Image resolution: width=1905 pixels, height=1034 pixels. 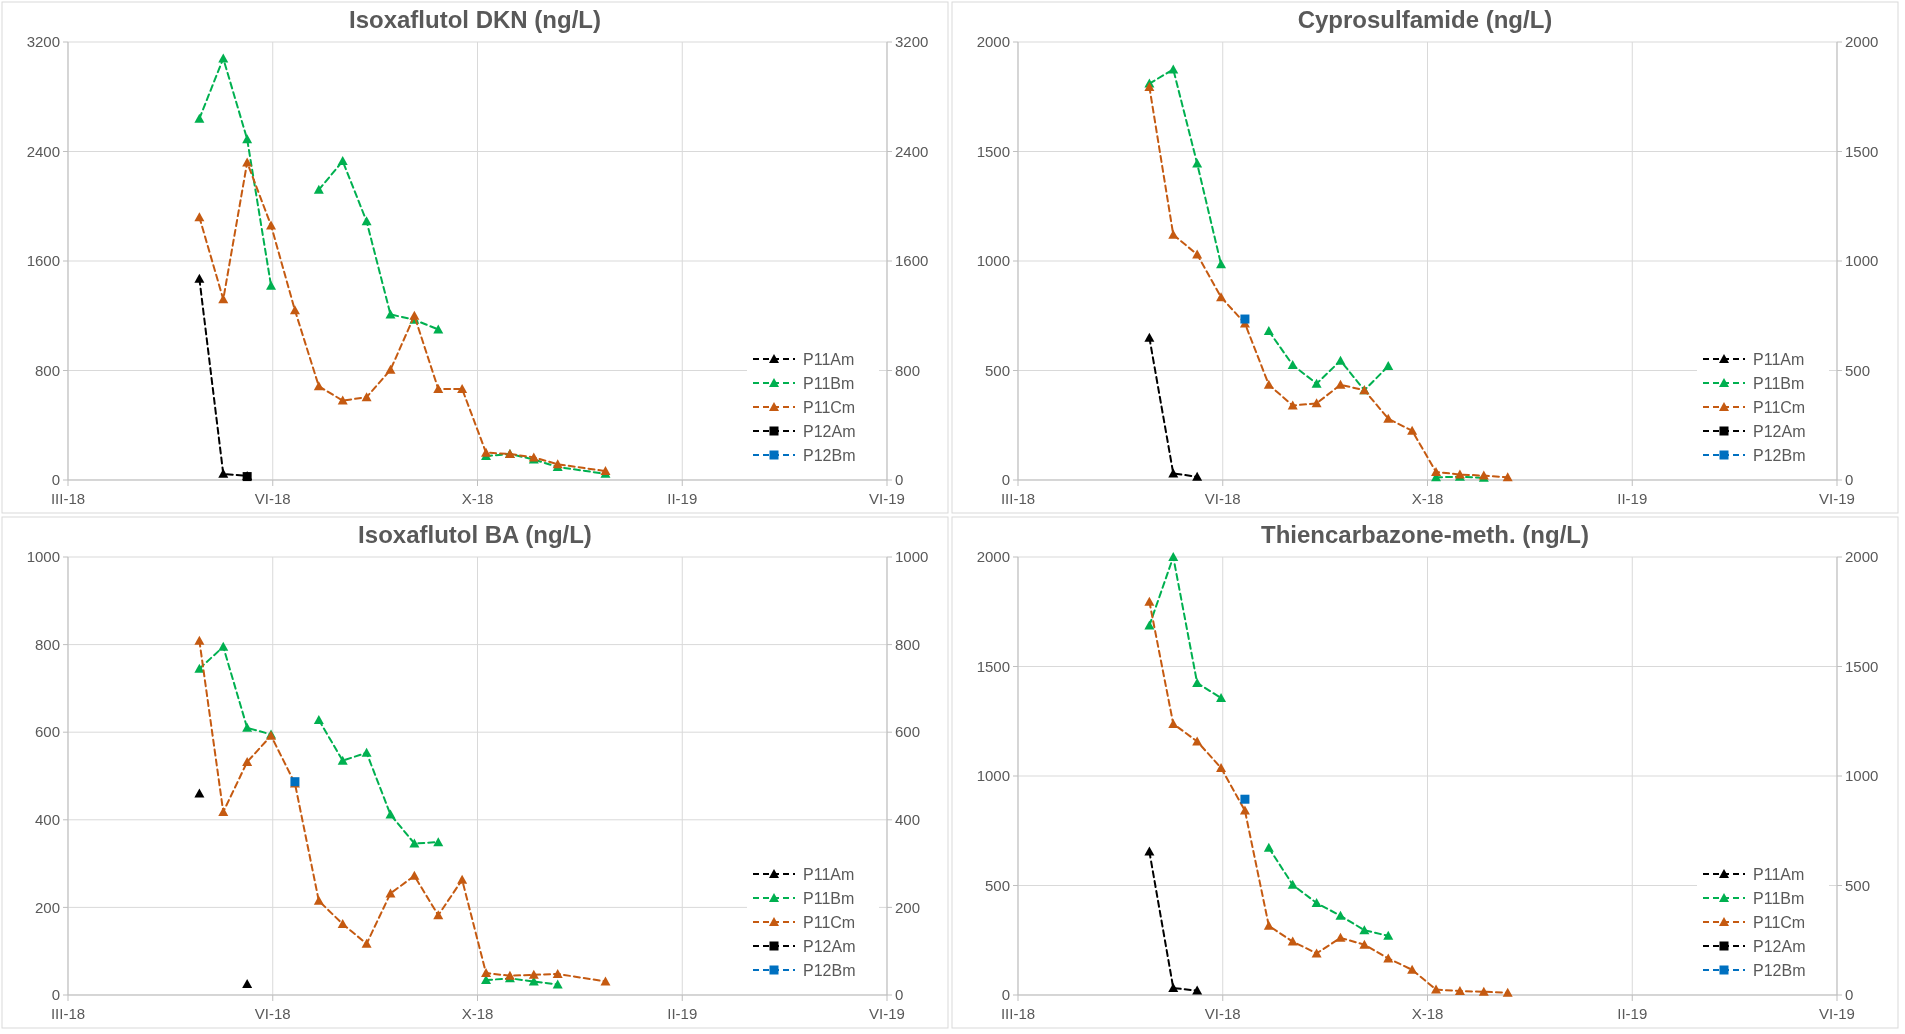 I want to click on chart-title: Cyprosulfamide (ng/L), so click(x=1425, y=19).